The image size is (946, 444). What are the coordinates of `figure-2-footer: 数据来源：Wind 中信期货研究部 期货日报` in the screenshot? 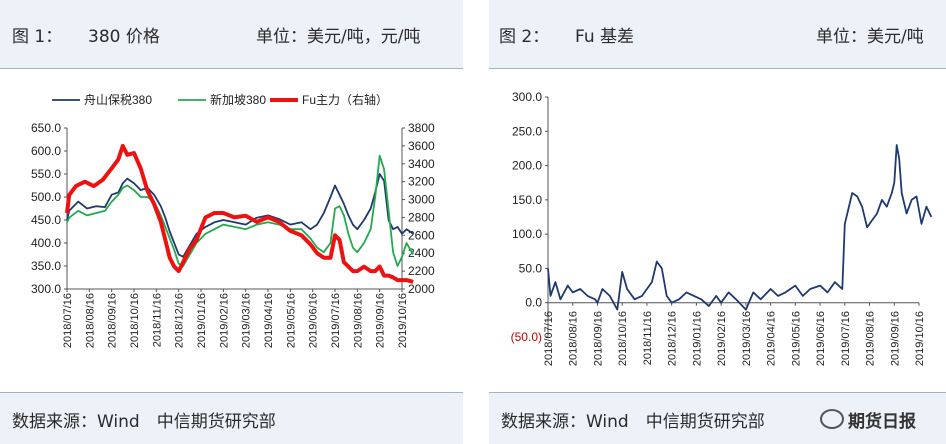 It's located at (717, 418).